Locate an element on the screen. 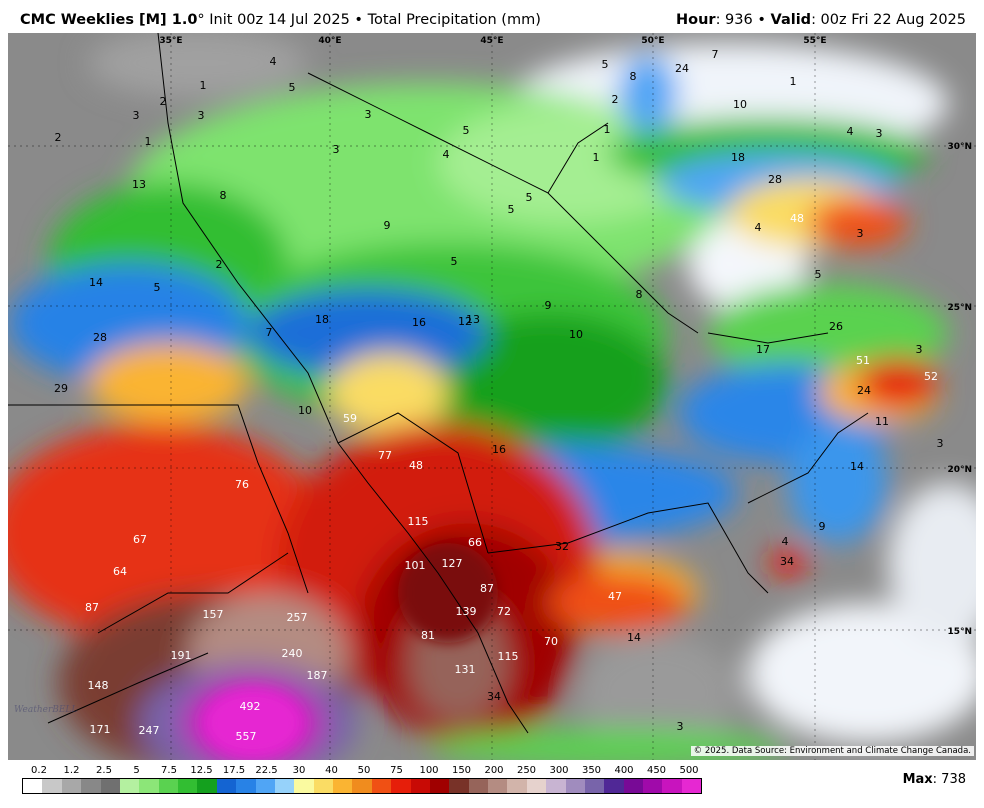 This screenshot has width=984, height=808. precip-value-label: 492 is located at coordinates (250, 706).